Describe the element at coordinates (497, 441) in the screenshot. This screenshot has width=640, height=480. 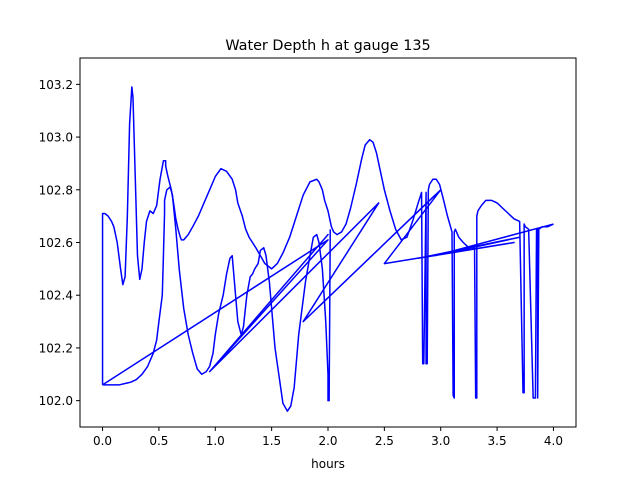
I see `x-tick-label: 3.5` at that location.